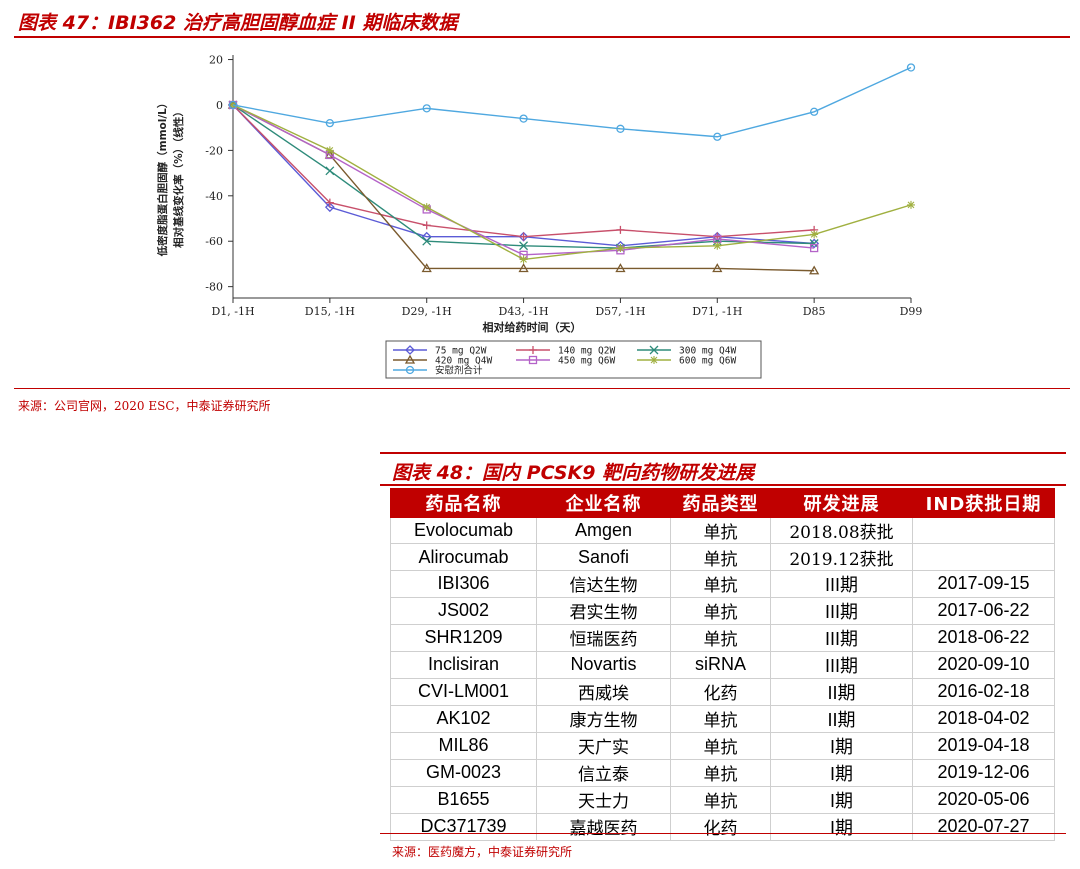 The image size is (1080, 869). I want to click on table-row: IBI306 信达生物 单抗 III期 2017-09-15, so click(722, 583).